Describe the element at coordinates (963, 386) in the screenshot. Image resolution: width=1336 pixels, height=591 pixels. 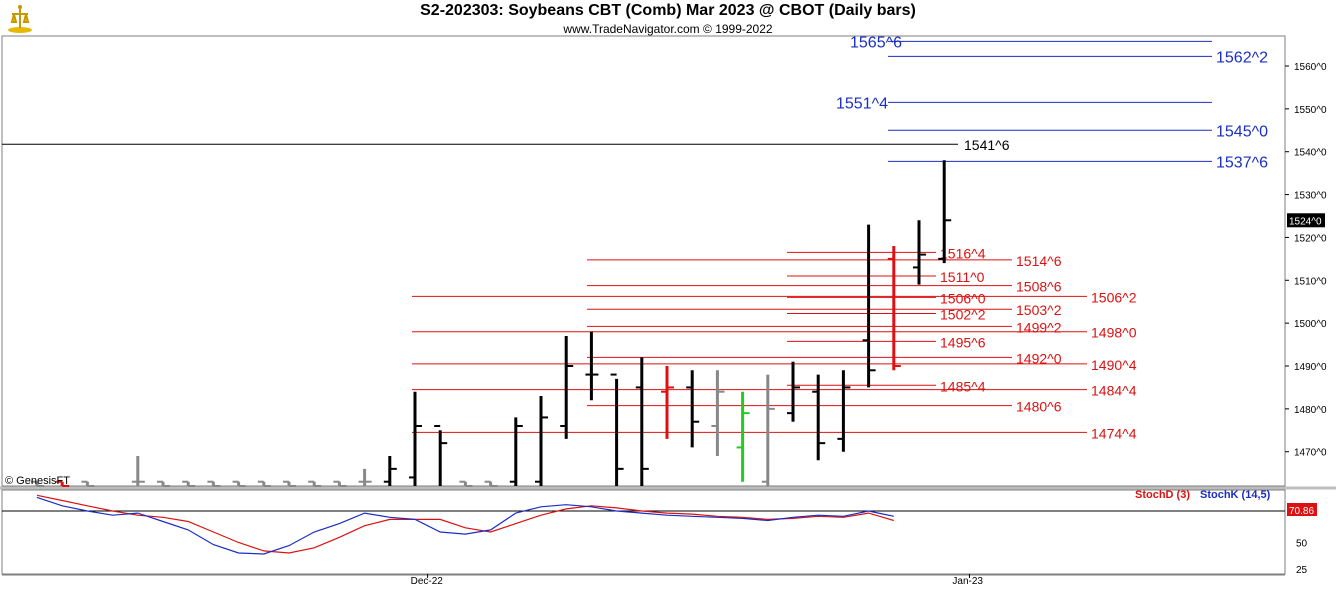
I see `red-level-label: 1485^4` at that location.